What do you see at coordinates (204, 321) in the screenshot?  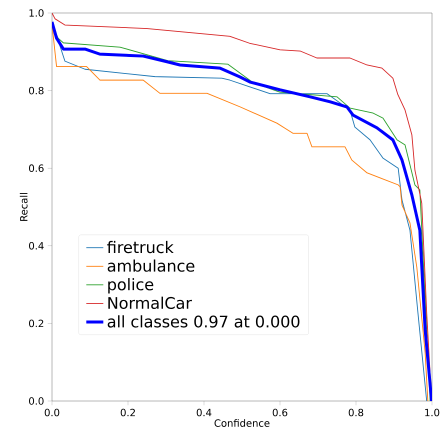 I see `legend-label: all classes 0.97 at 0.000` at bounding box center [204, 321].